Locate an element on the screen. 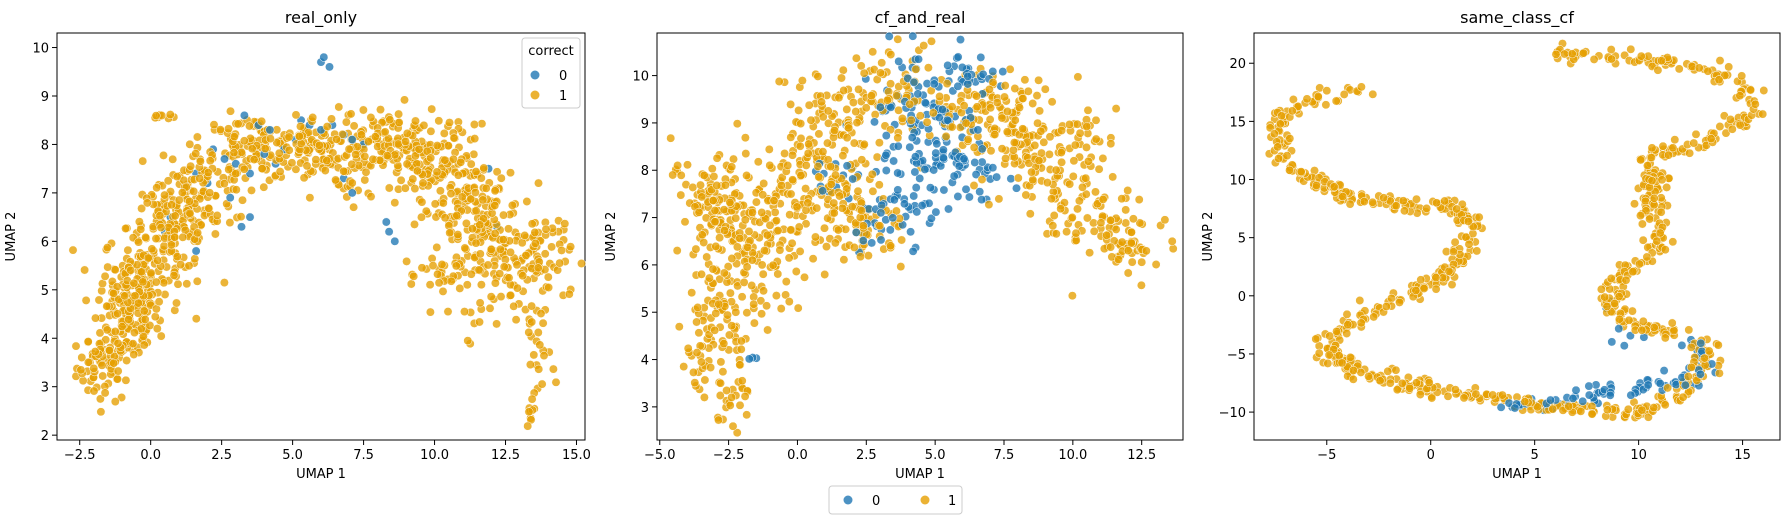 The height and width of the screenshot is (523, 1790). figure-legend-label-0: 0 is located at coordinates (876, 501).